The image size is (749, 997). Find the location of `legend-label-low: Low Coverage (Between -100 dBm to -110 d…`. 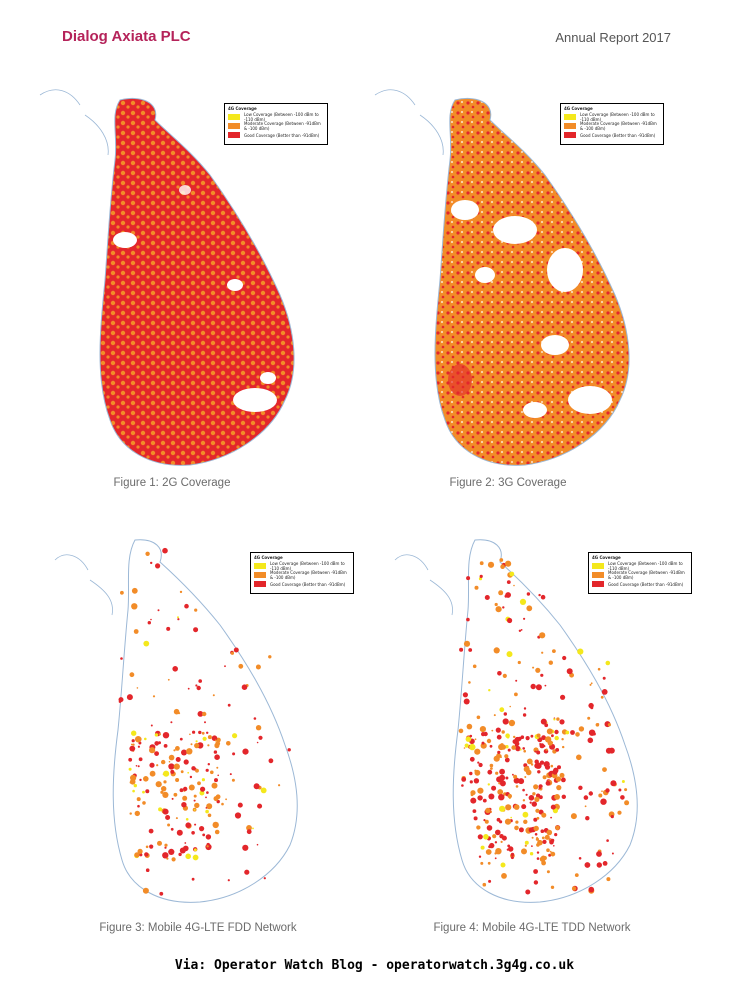

legend-label-low: Low Coverage (Between -100 dBm to -110 d… is located at coordinates (281, 117).